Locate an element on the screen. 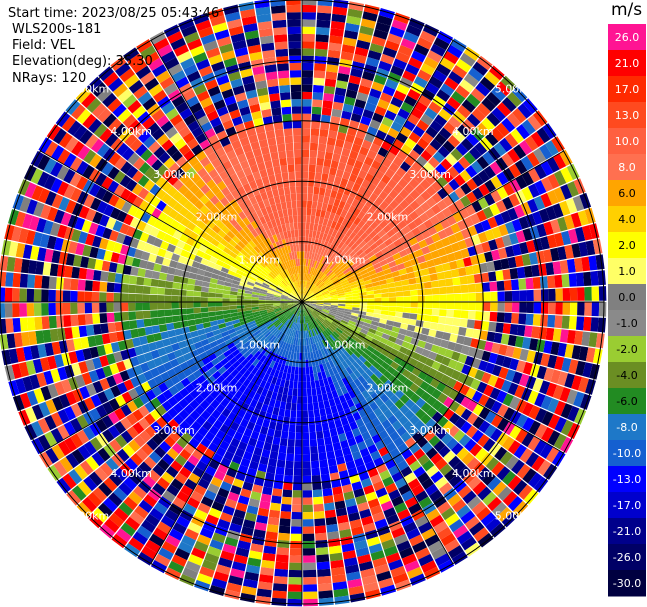  colorbar-tick-label: 0.0 is located at coordinates (627, 297).